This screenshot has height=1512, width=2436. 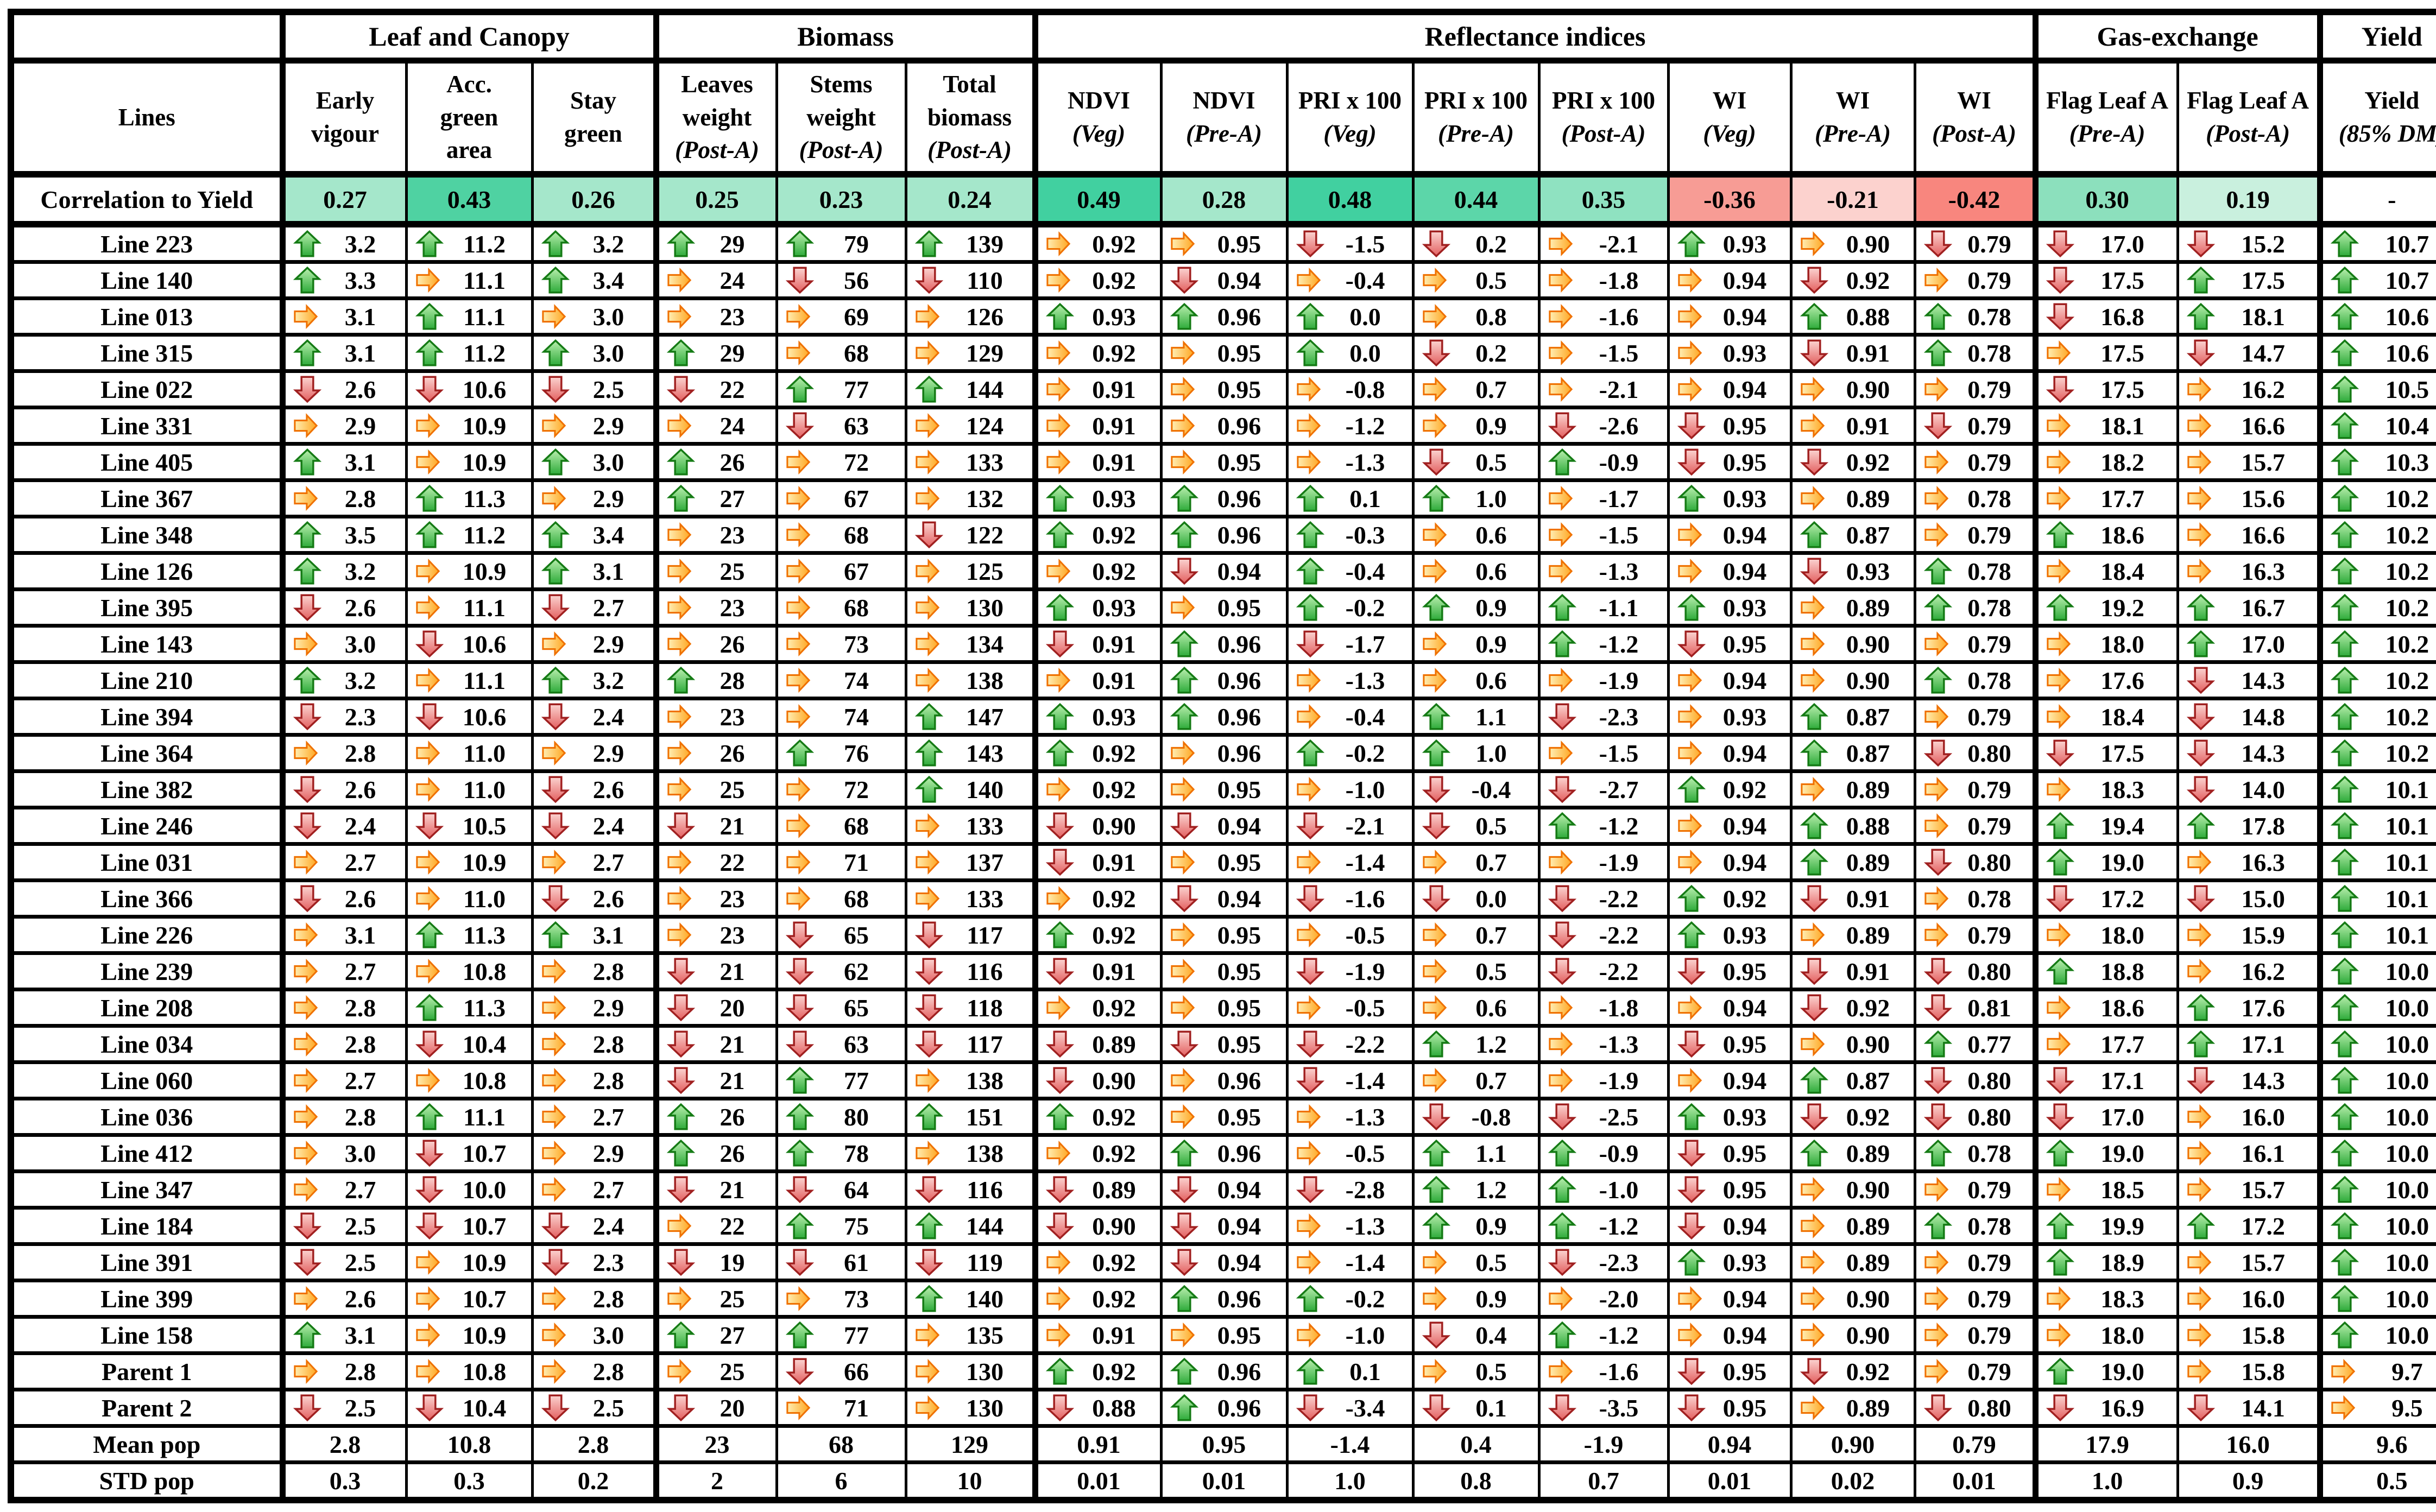 I want to click on cell-wi_veg: 0.92, so click(x=1730, y=789).